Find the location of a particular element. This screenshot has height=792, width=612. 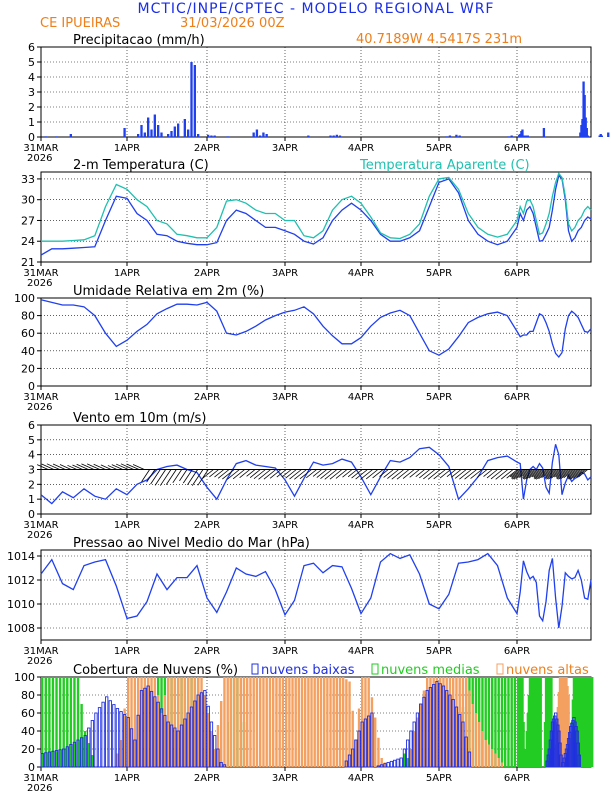

x-tick-label: 3APR is located at coordinates (285, 525).